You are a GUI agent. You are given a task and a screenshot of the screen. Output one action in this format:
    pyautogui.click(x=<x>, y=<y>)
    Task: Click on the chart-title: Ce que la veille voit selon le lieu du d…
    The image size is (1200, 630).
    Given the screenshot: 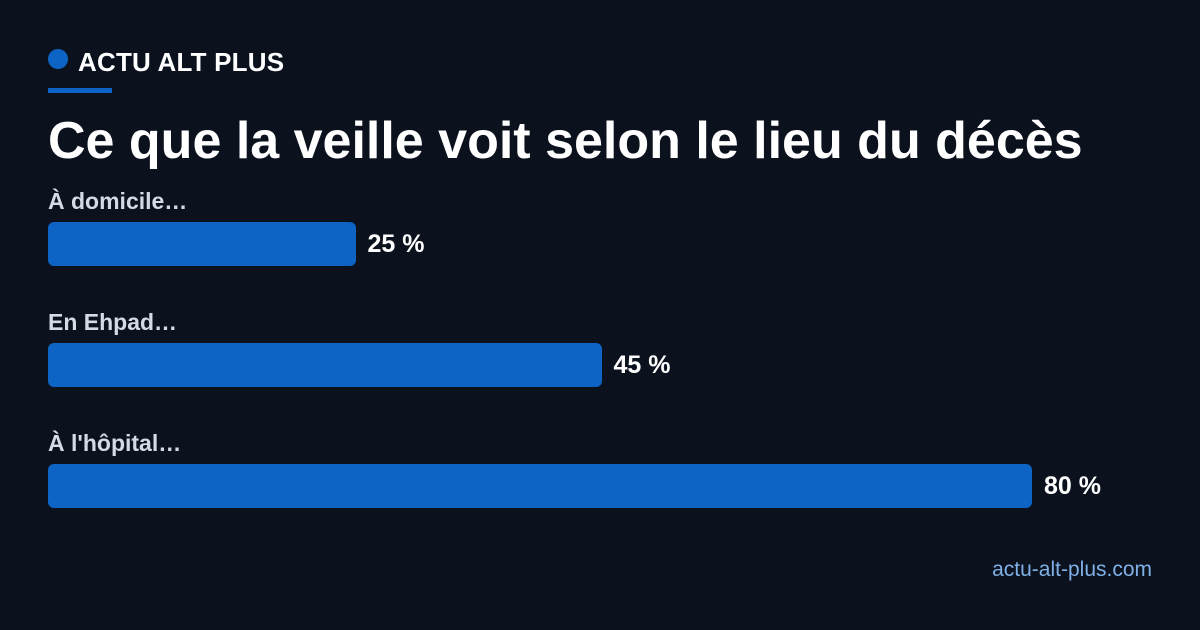 What is the action you would take?
    pyautogui.click(x=565, y=141)
    